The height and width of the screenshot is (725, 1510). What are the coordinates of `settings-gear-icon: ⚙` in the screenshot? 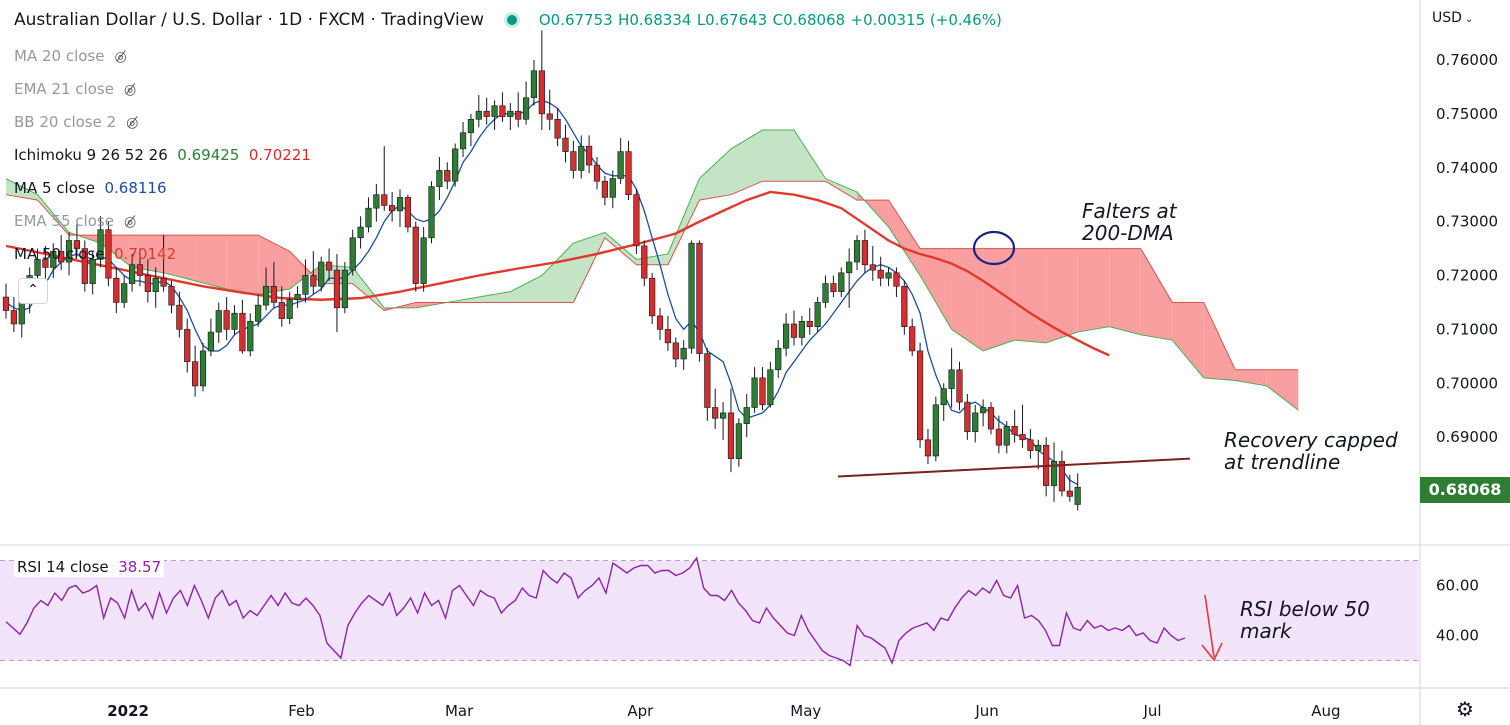 It's located at (1465, 709).